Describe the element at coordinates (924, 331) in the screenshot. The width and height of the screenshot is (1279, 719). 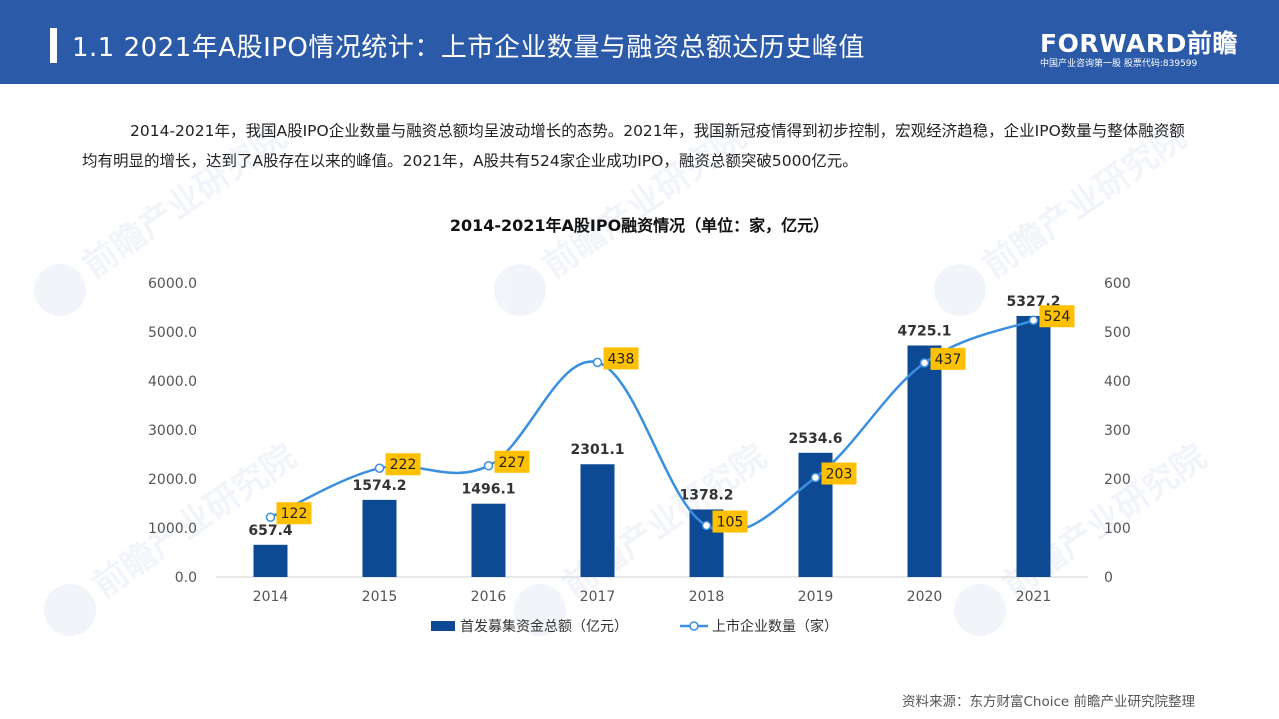
I see `bar-value-label: 4725.1` at that location.